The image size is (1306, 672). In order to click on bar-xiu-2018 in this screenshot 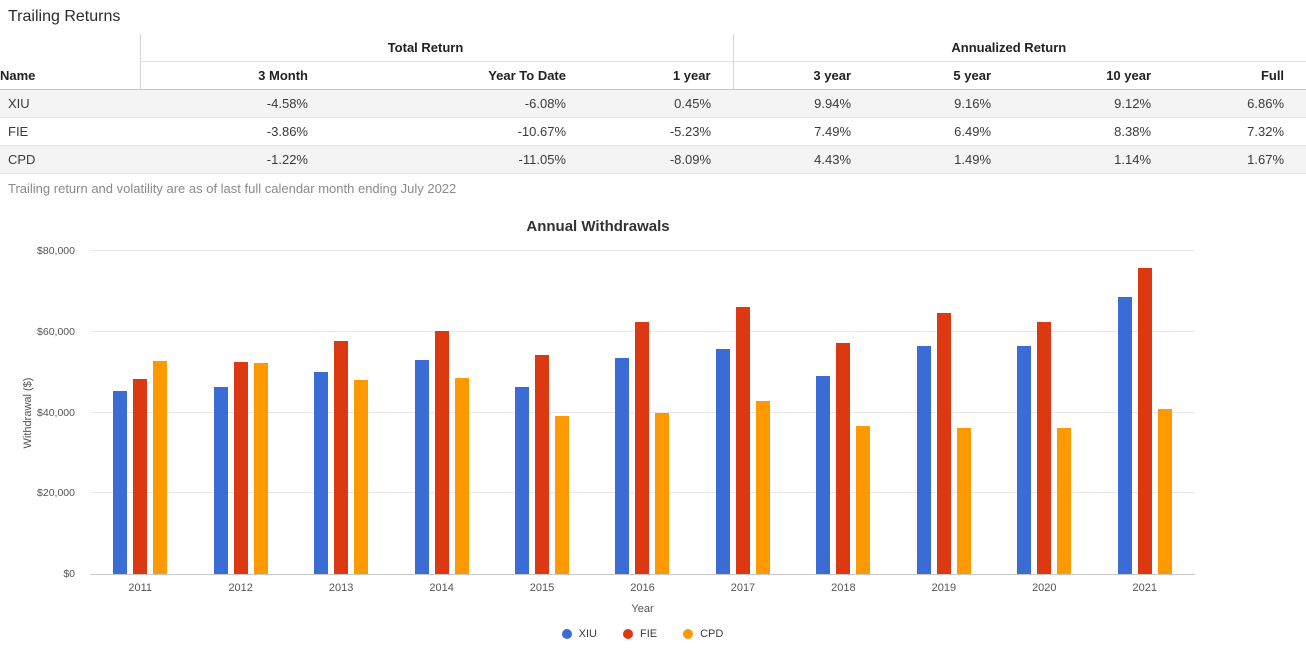, I will do `click(823, 475)`.